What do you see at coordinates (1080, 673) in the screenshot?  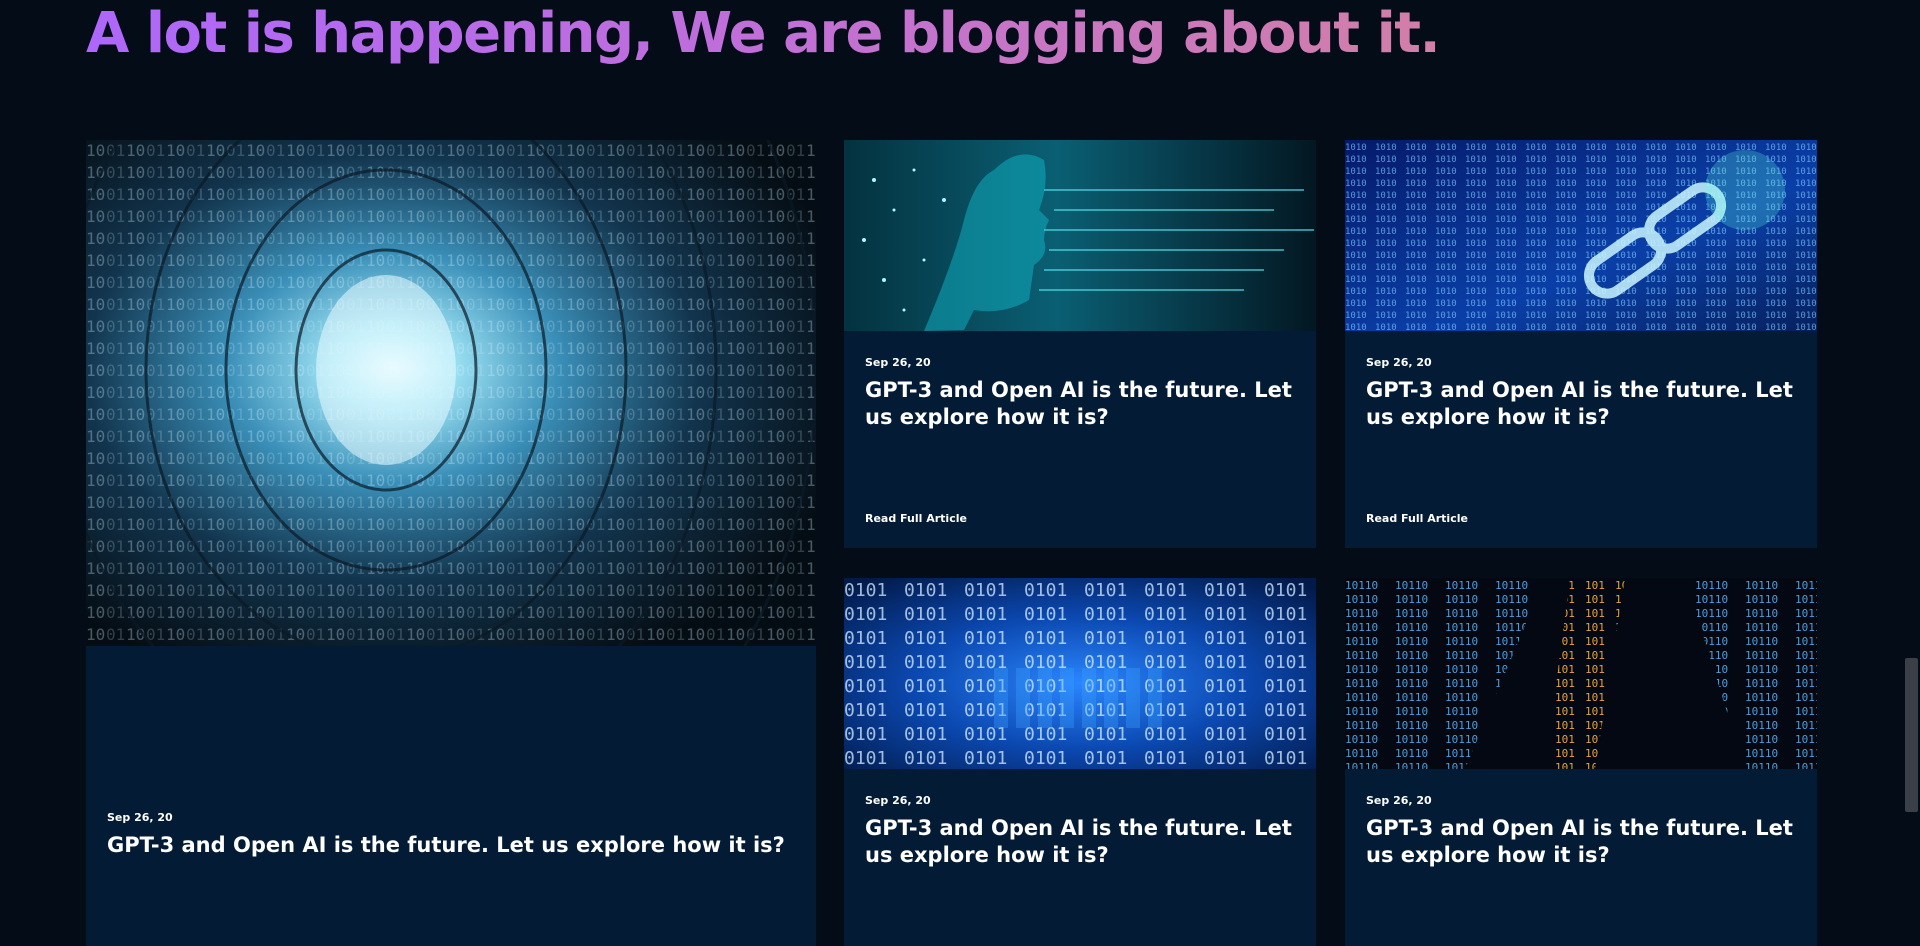 I see `blue-binary-grid-image: 0101` at bounding box center [1080, 673].